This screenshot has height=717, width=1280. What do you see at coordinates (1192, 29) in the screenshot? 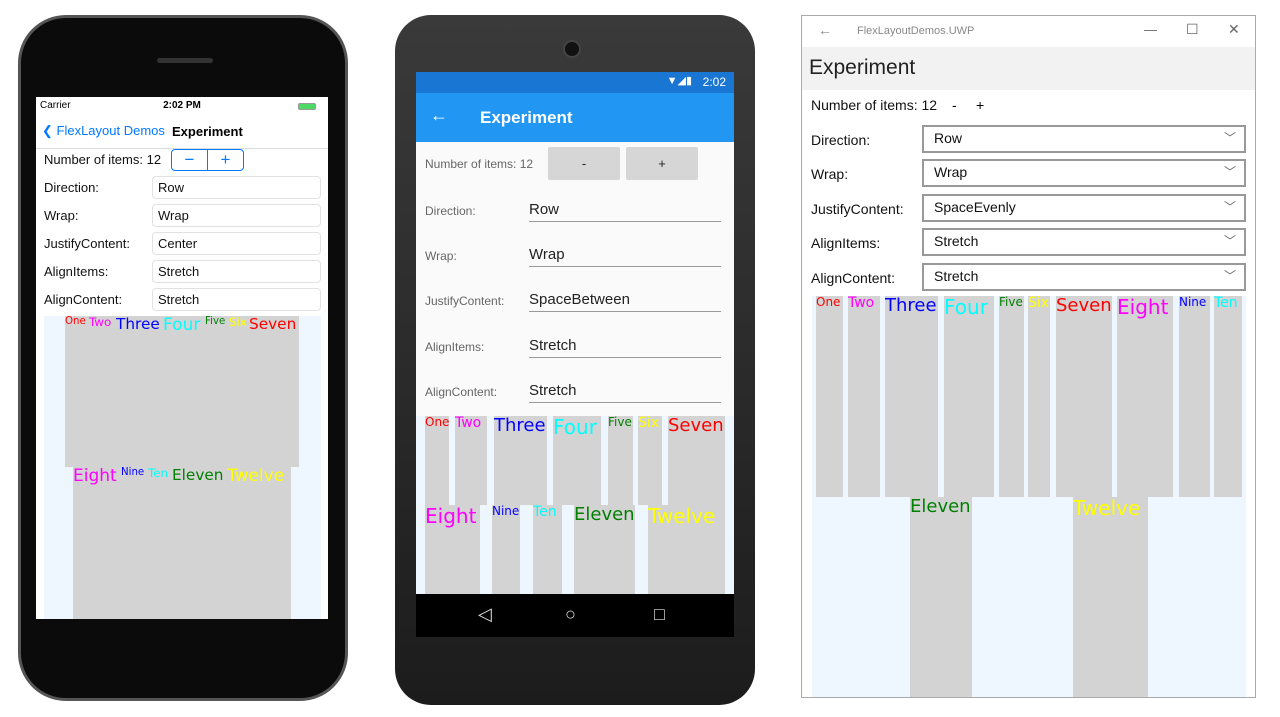
I see `maximize-button: ☐` at bounding box center [1192, 29].